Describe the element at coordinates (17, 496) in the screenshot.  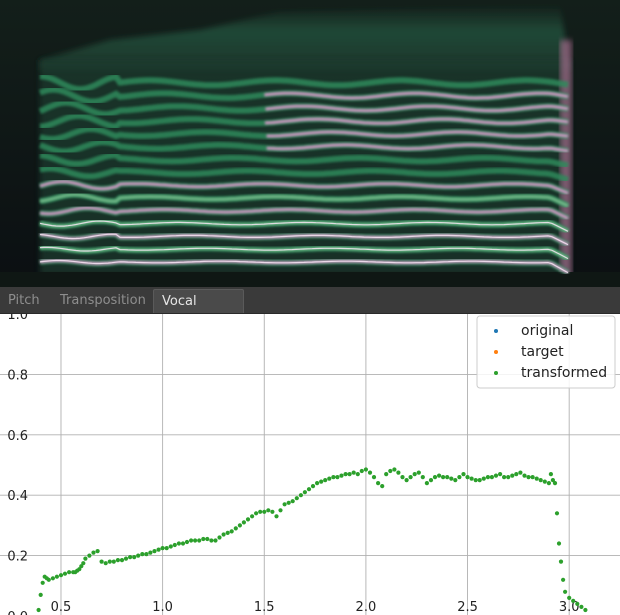
I see `y-tick-label: 0.4` at that location.